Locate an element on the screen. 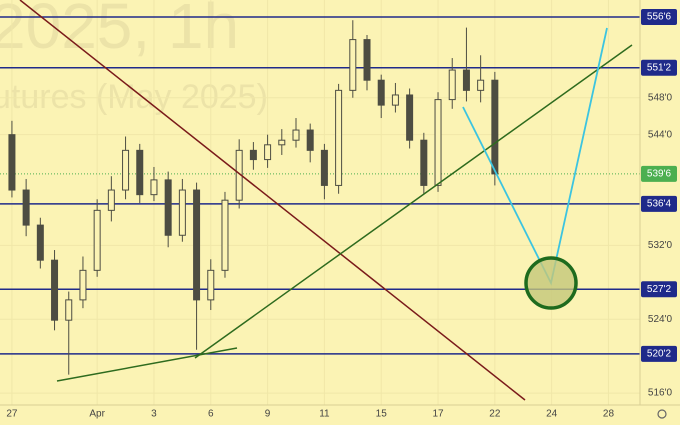  y-tick-label: 544'0 is located at coordinates (660, 134).